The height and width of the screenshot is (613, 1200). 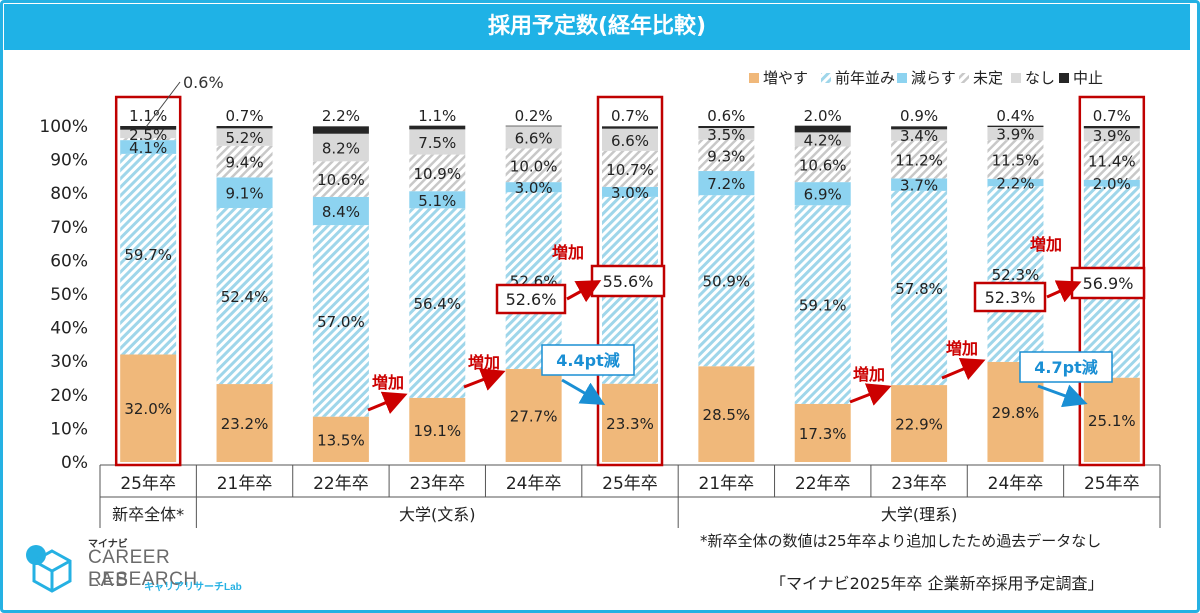 I want to click on data-label: 52.4%, so click(x=245, y=297).